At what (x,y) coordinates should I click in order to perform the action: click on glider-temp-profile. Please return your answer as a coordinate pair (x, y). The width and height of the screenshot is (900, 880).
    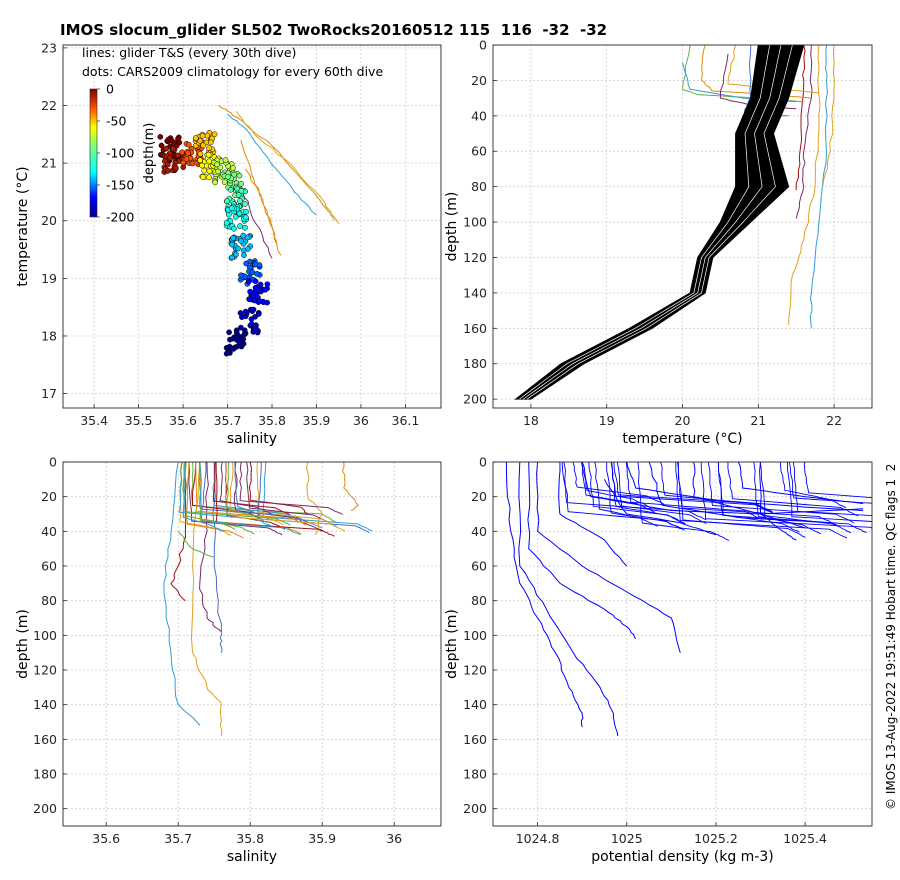
    Looking at the image, I should click on (804, 132).